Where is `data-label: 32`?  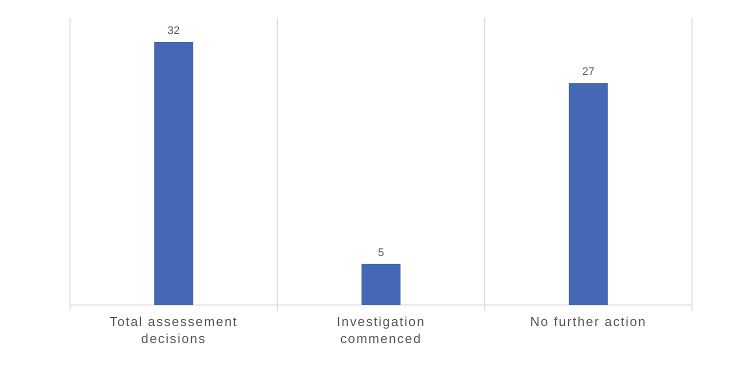
data-label: 32 is located at coordinates (174, 31).